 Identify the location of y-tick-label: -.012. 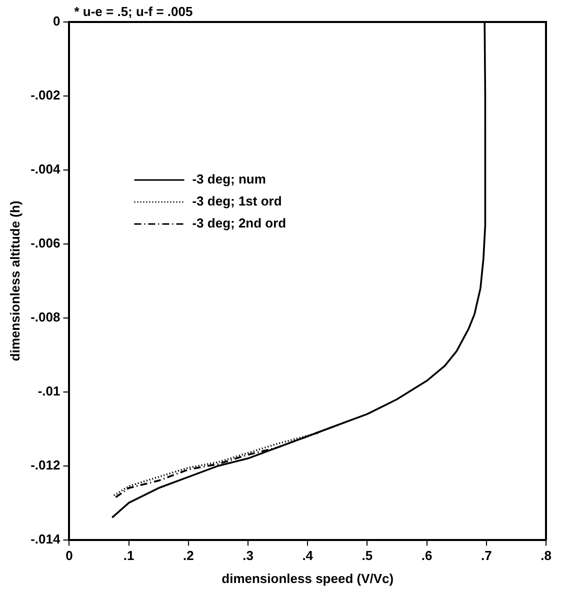
(45, 464).